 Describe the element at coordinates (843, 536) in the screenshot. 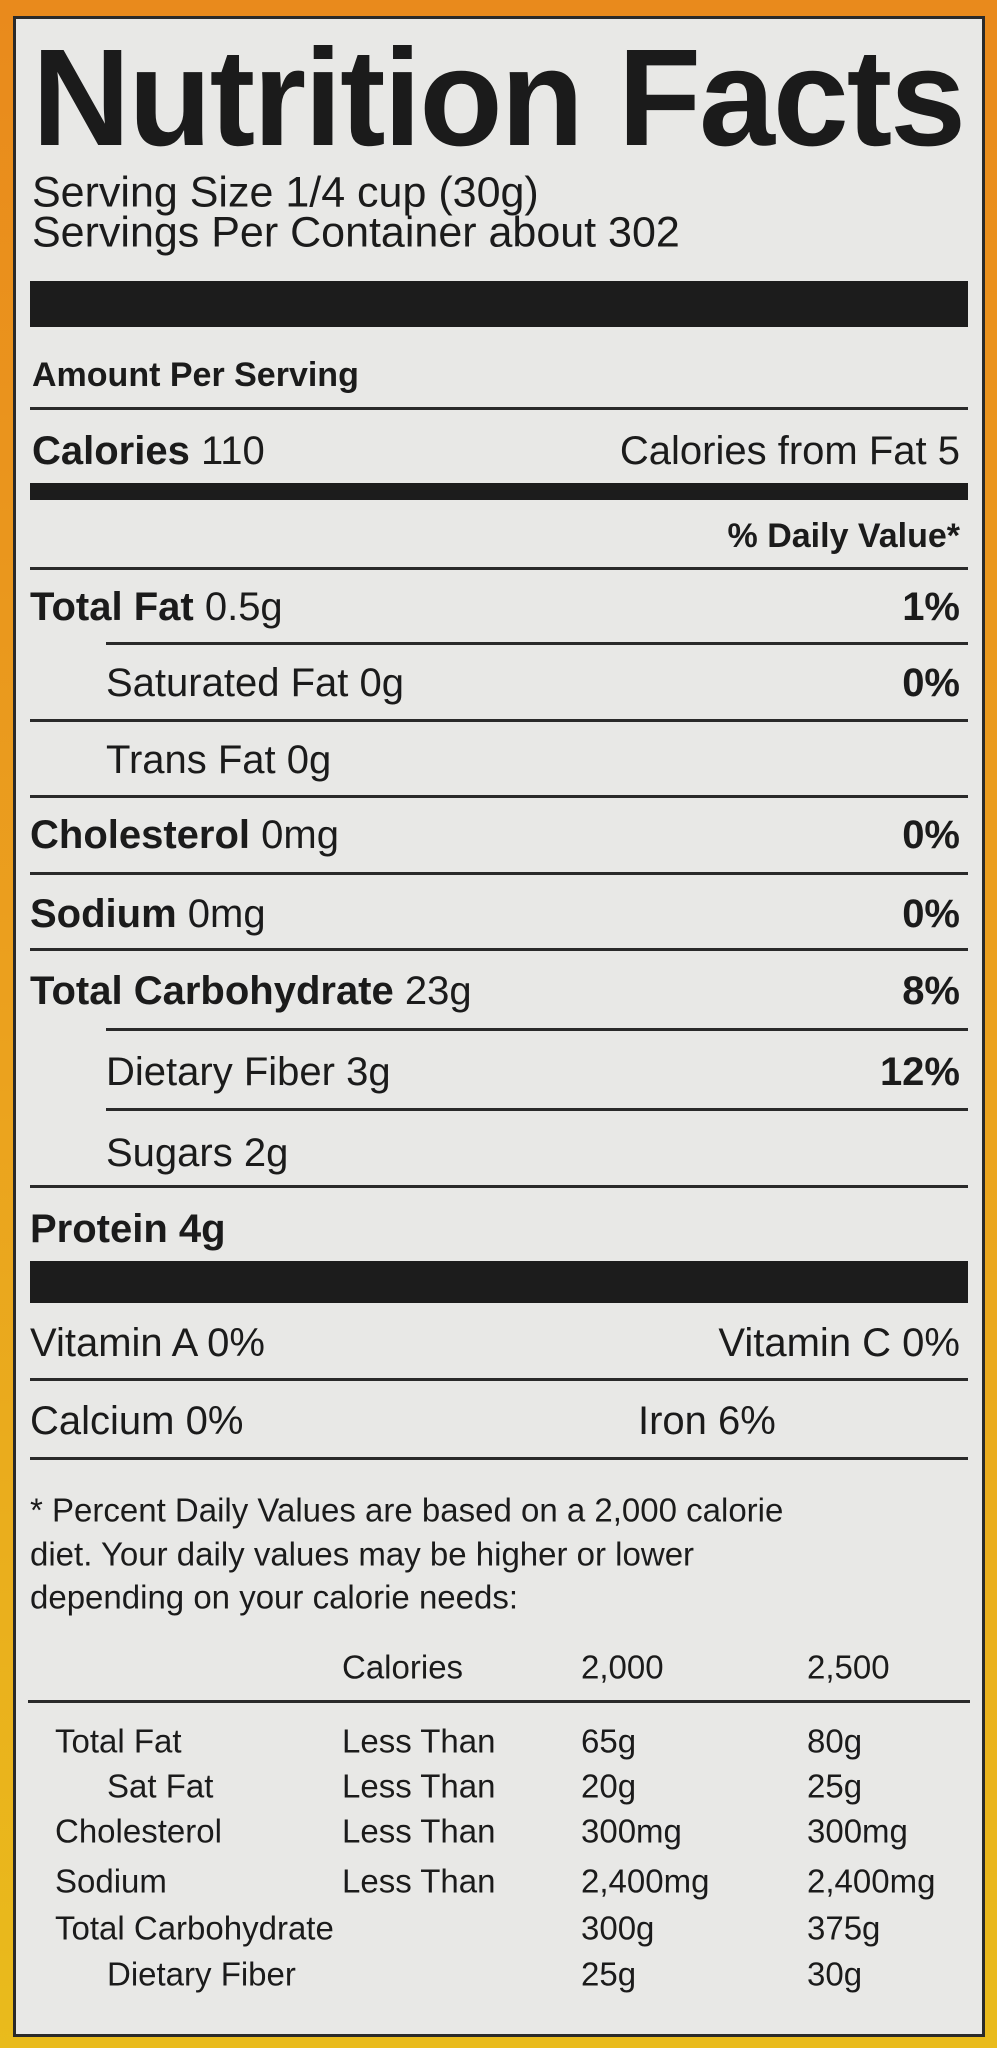

I see `daily-value-header: % Daily Value*` at that location.